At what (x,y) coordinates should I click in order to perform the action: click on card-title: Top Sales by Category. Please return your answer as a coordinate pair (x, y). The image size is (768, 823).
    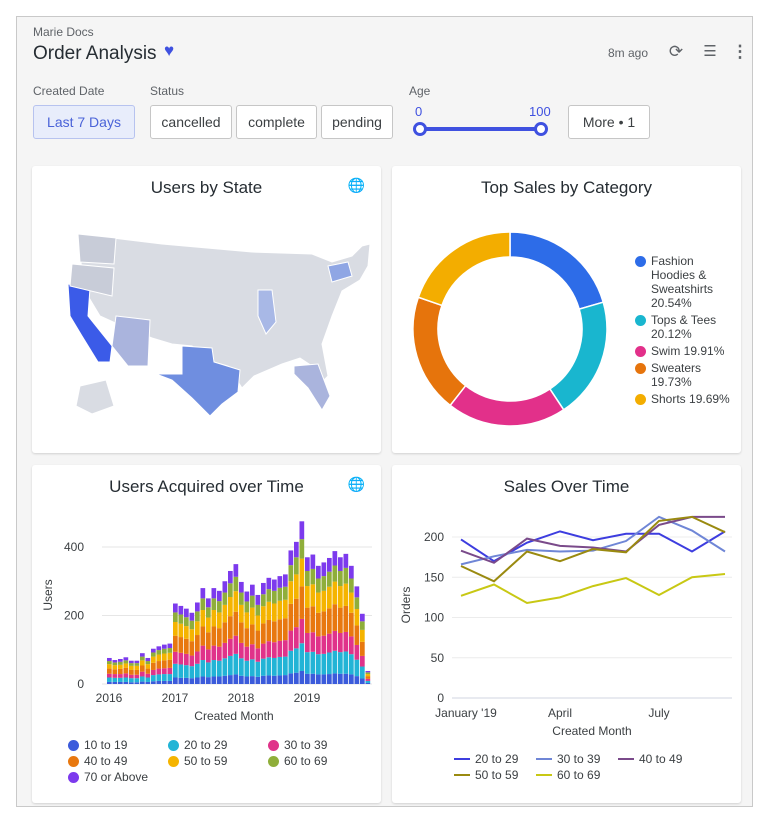
    Looking at the image, I should click on (566, 187).